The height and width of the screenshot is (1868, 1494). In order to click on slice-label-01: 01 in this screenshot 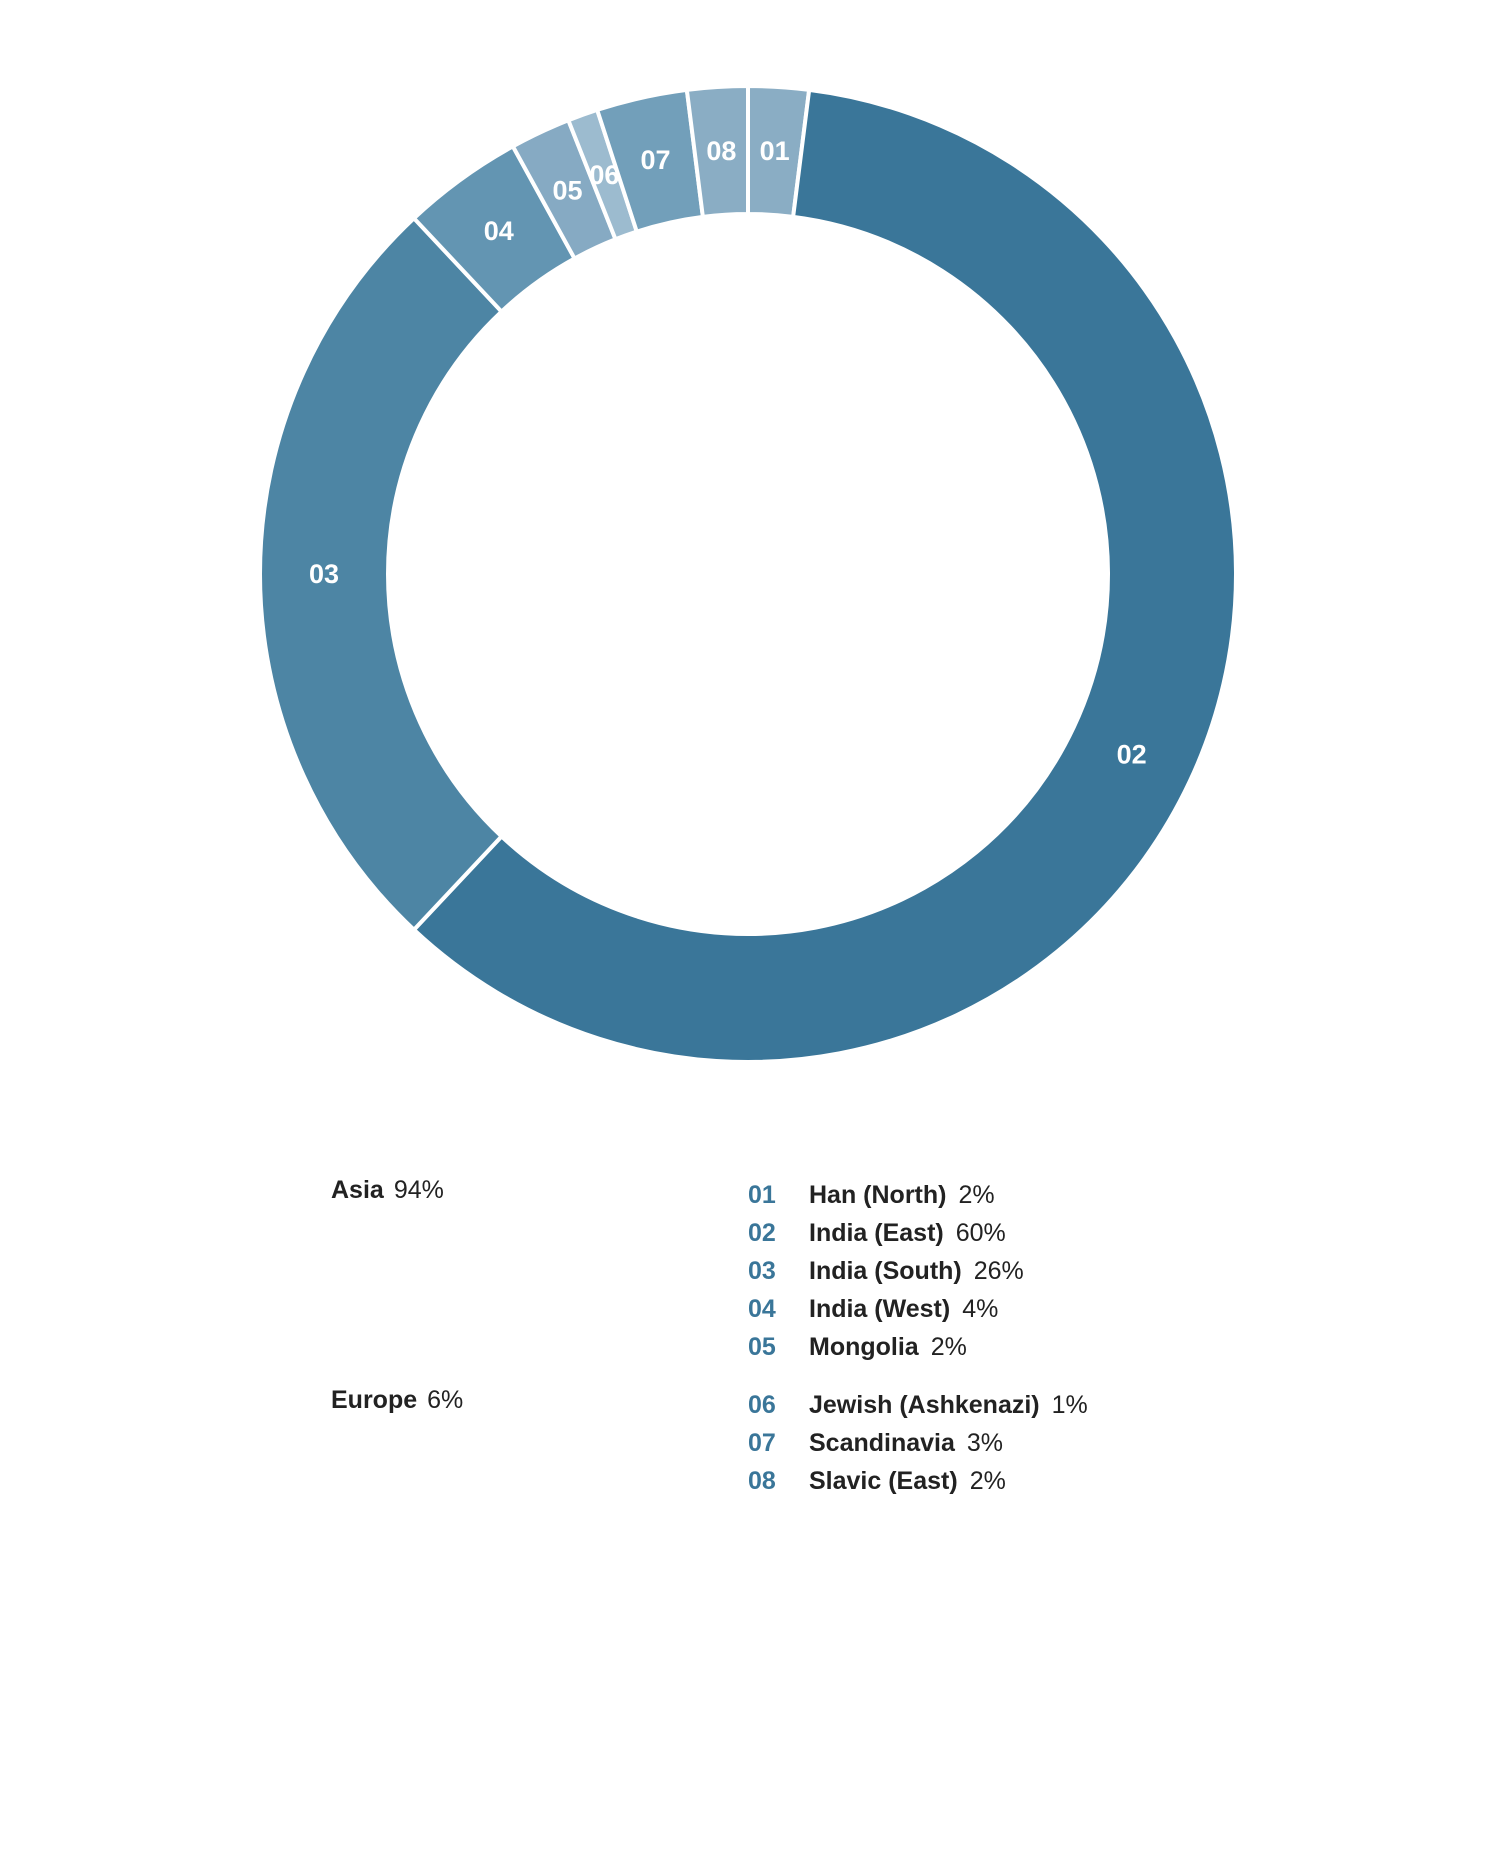, I will do `click(775, 151)`.